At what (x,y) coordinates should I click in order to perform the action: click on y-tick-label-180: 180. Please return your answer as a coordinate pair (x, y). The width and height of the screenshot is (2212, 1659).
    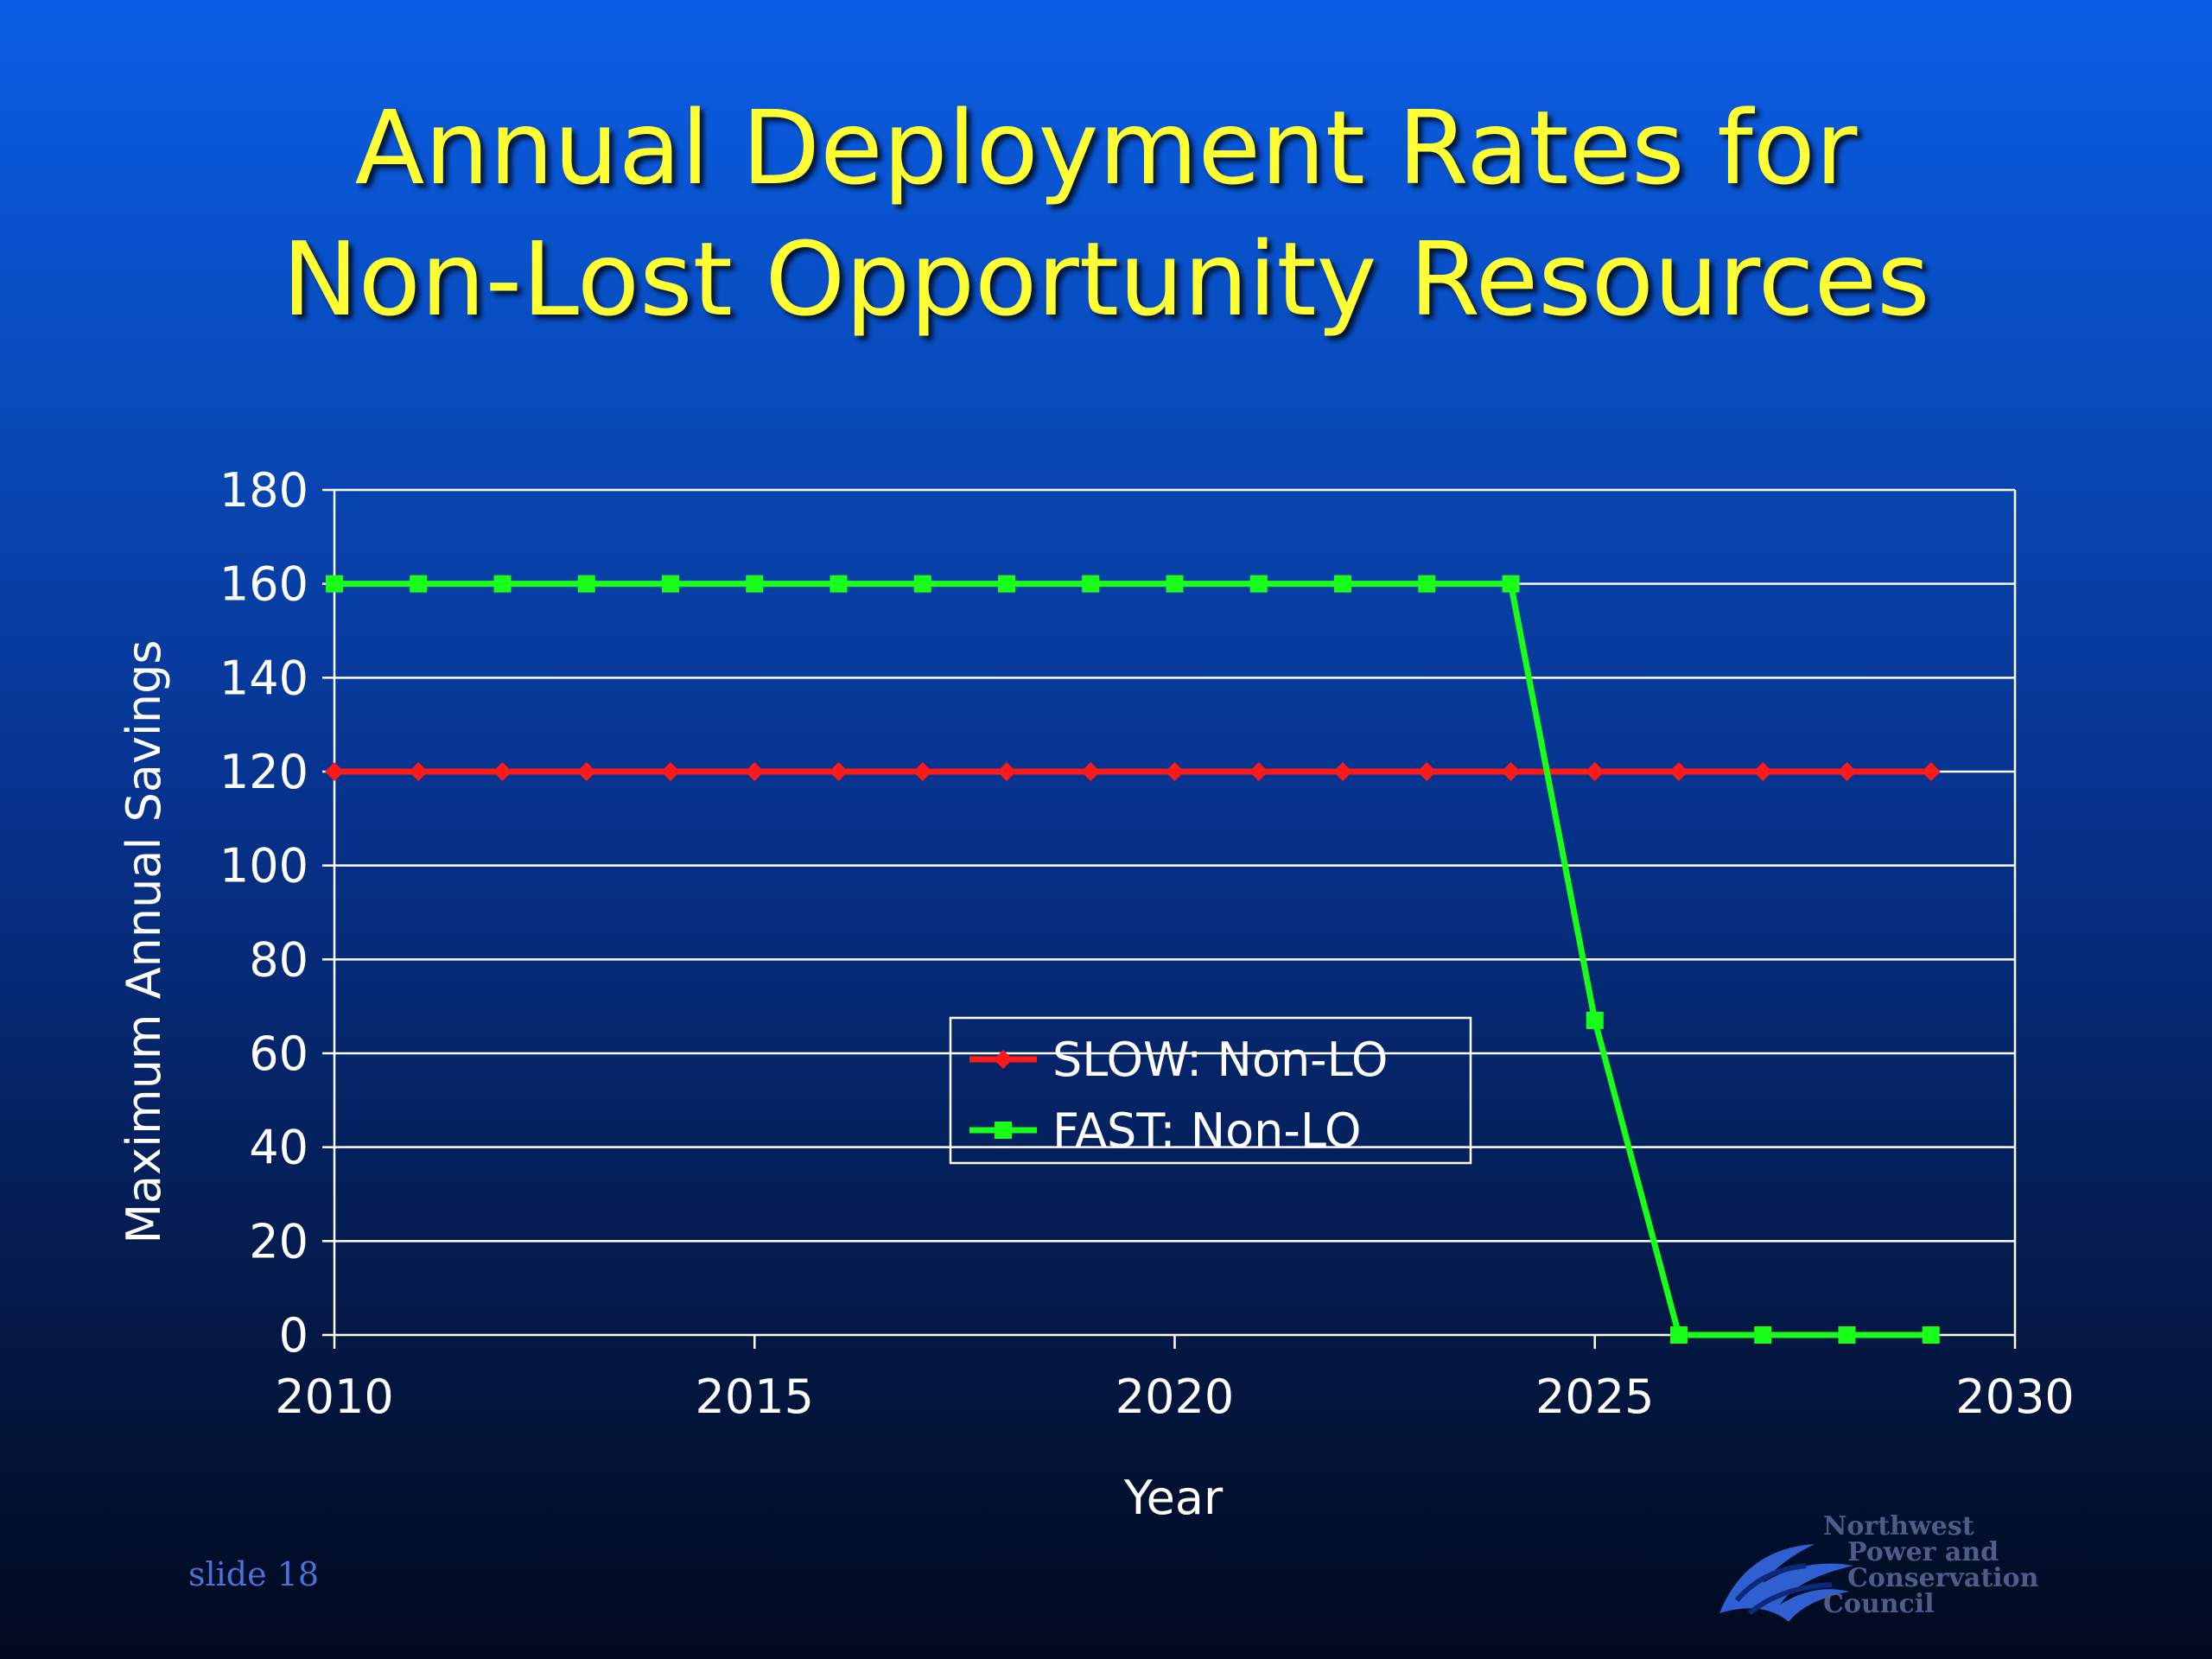
    Looking at the image, I should click on (263, 490).